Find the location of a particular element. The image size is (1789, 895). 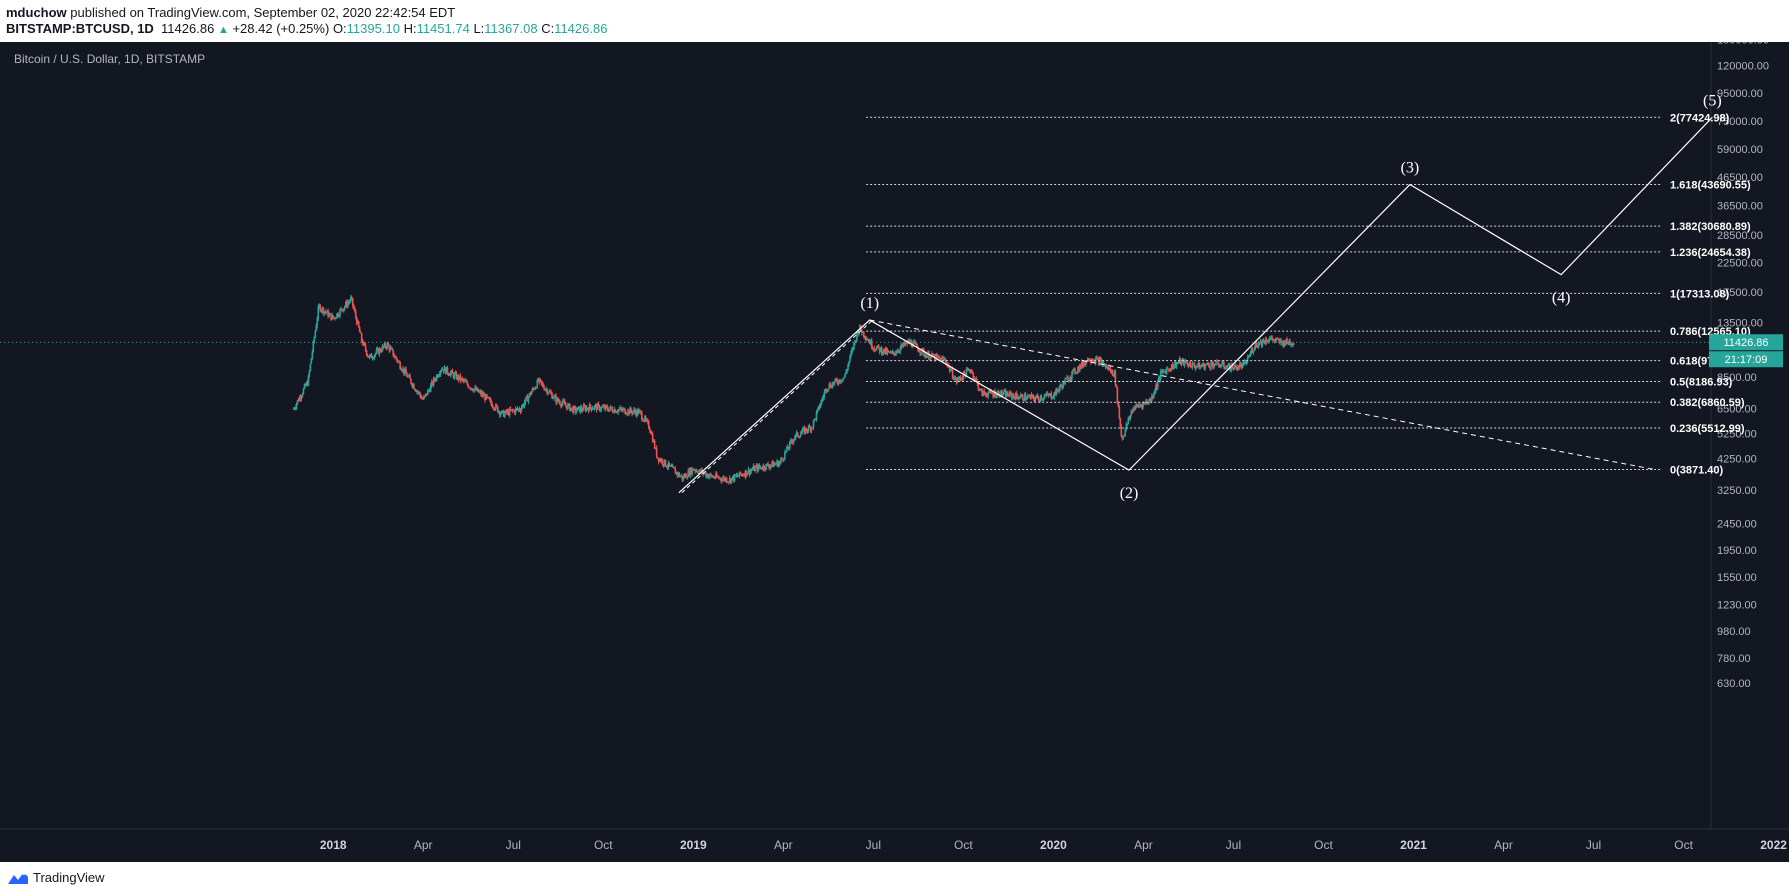

time-tick-label: 2019 is located at coordinates (693, 845).